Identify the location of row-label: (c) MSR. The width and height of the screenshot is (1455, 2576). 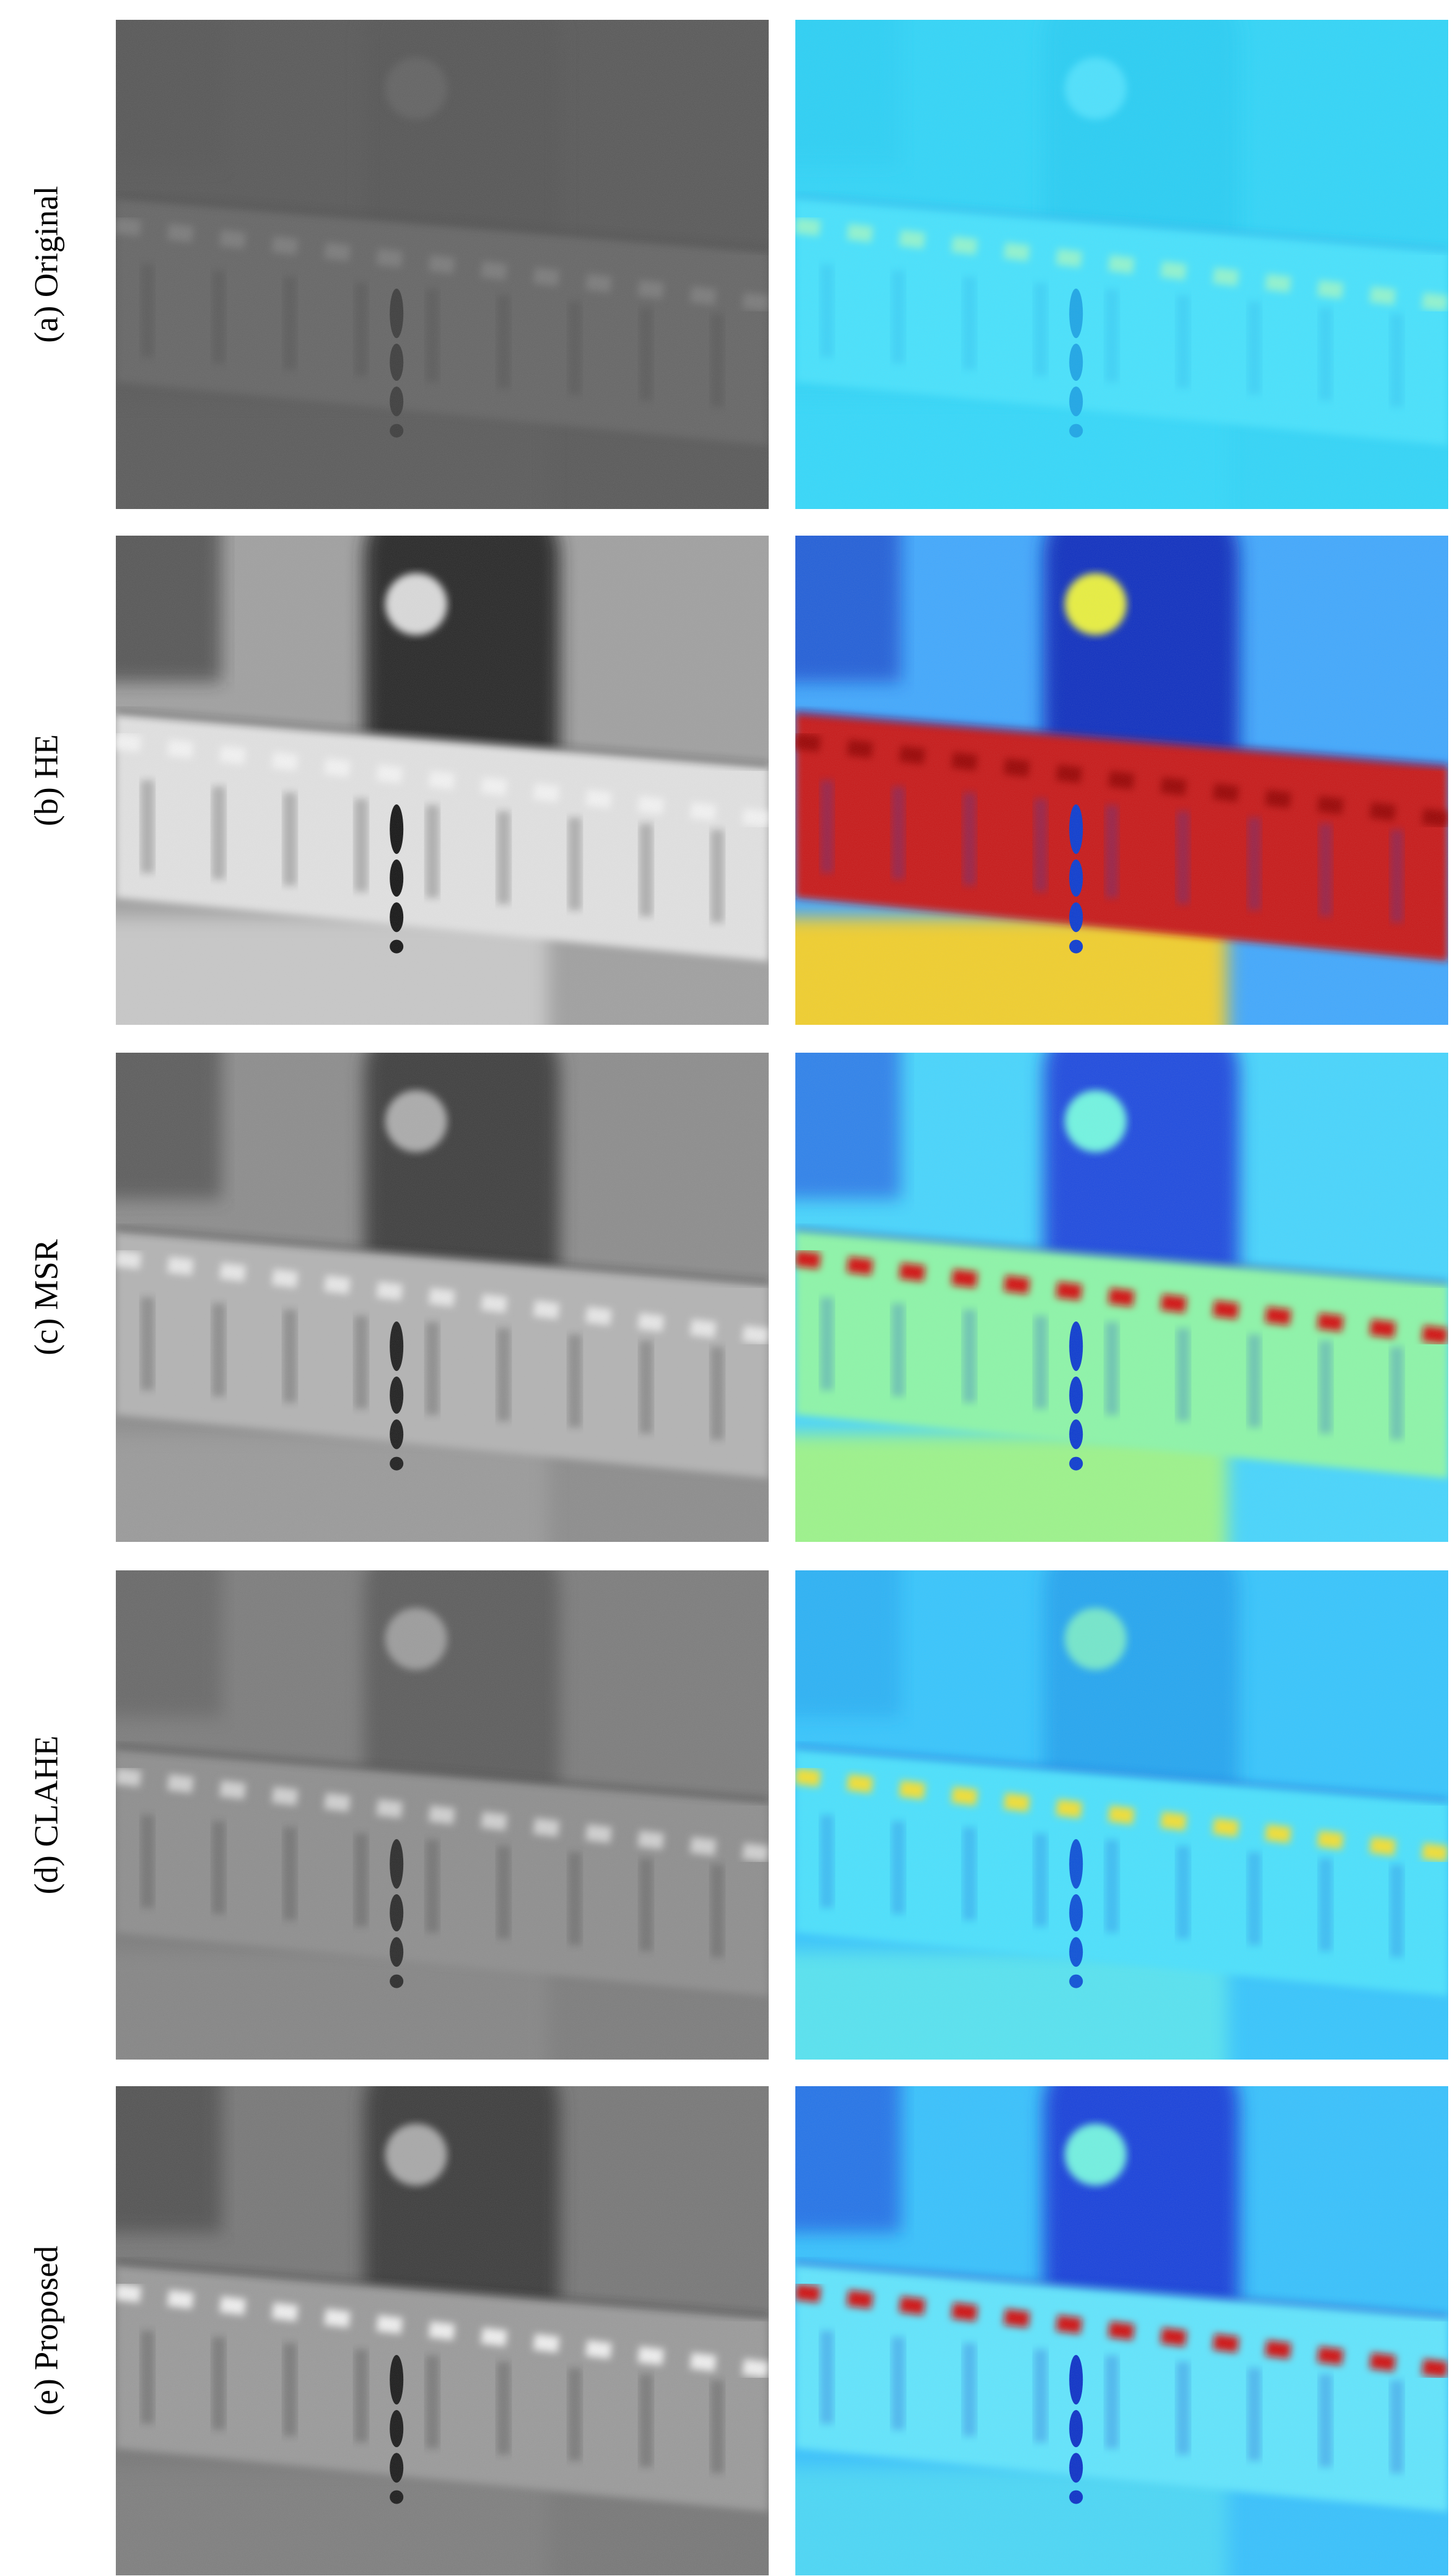
(45, 1297).